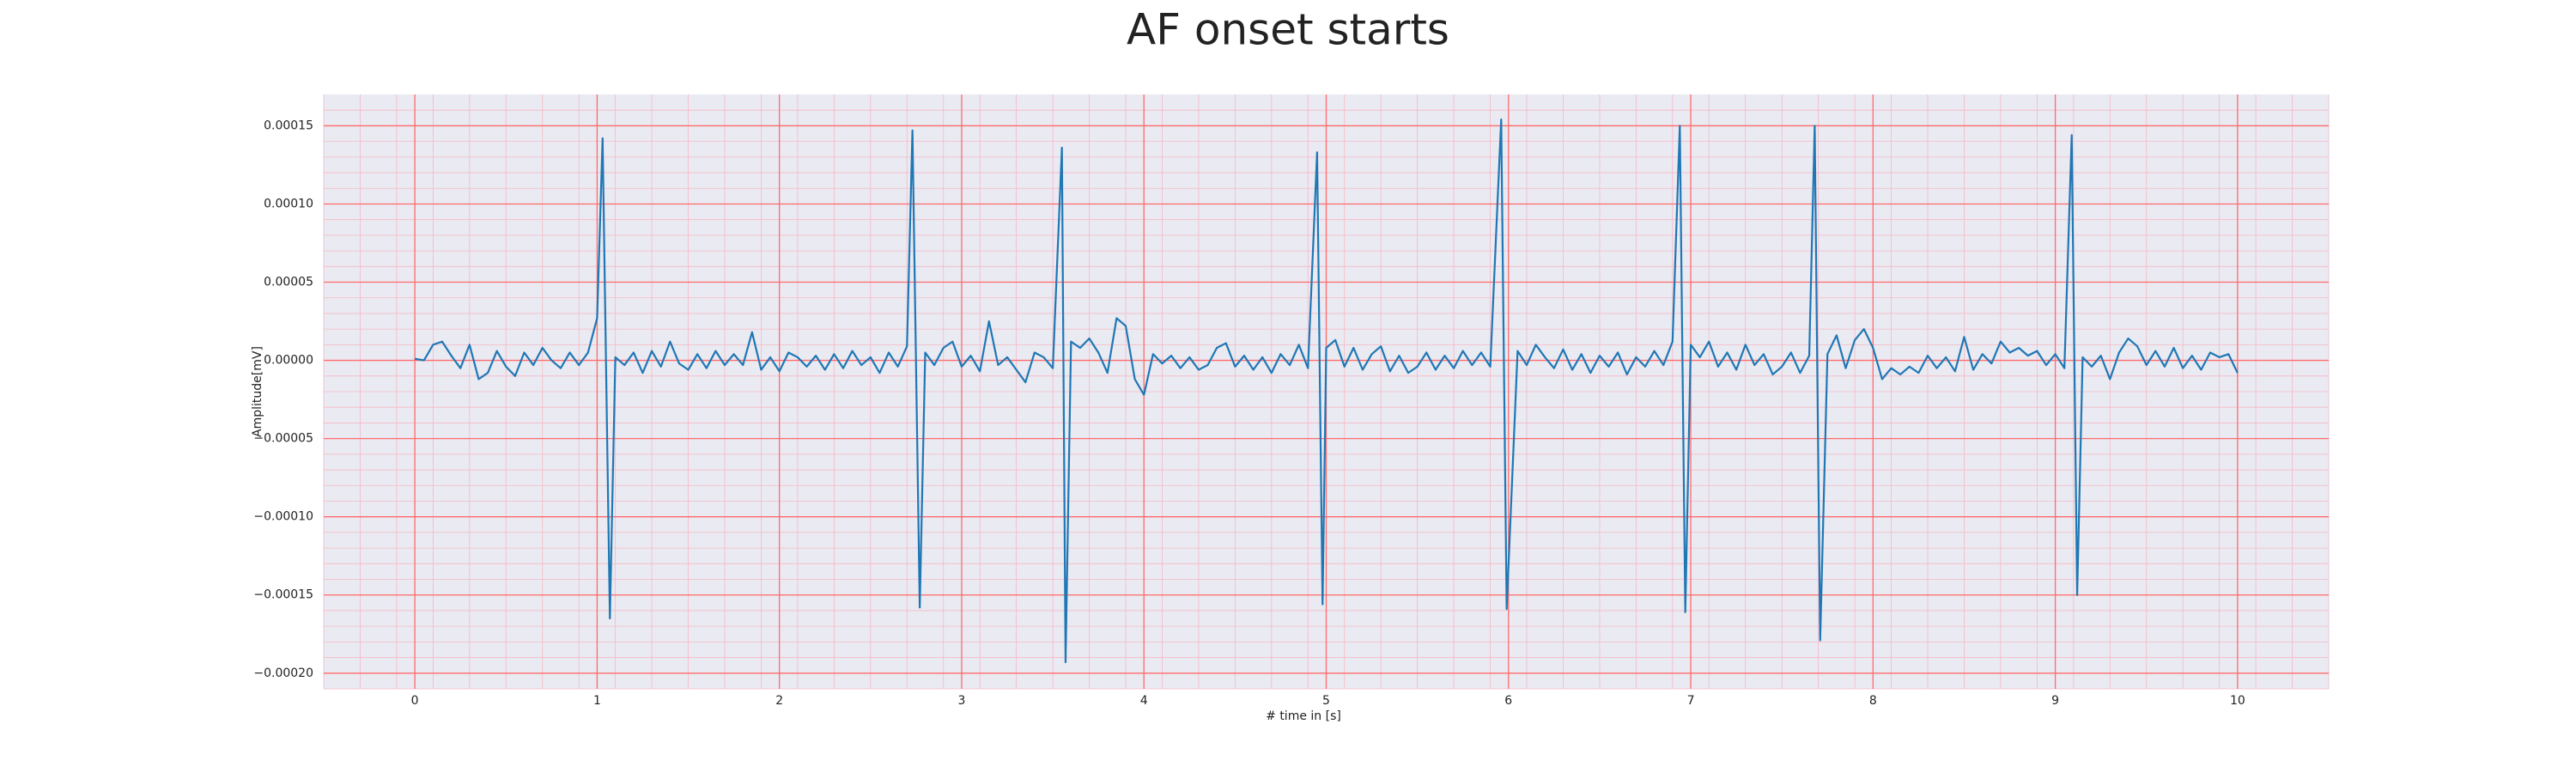 Image resolution: width=2576 pixels, height=773 pixels. Describe the element at coordinates (289, 282) in the screenshot. I see `y-tick-label: 0.00005` at that location.